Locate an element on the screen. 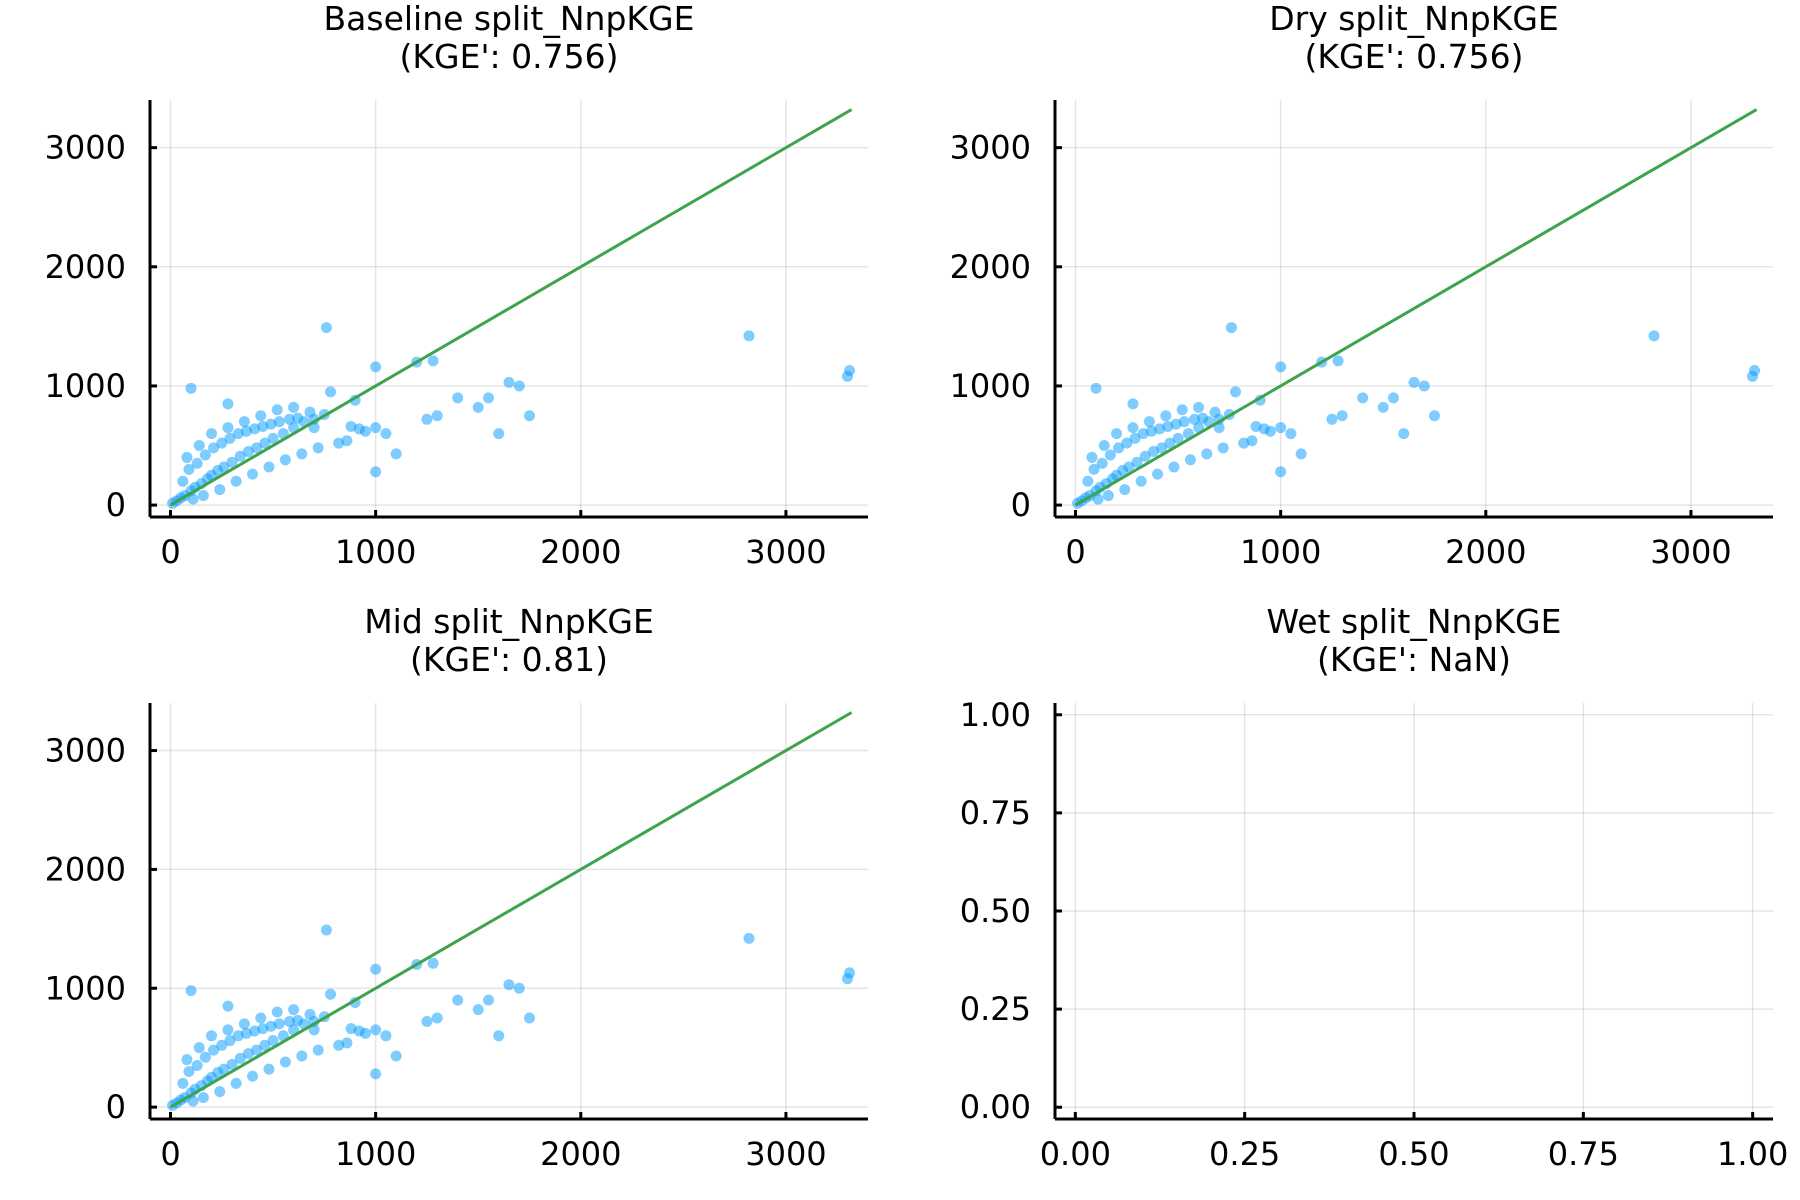  y-tick-label: 0.50 is located at coordinates (995, 911).